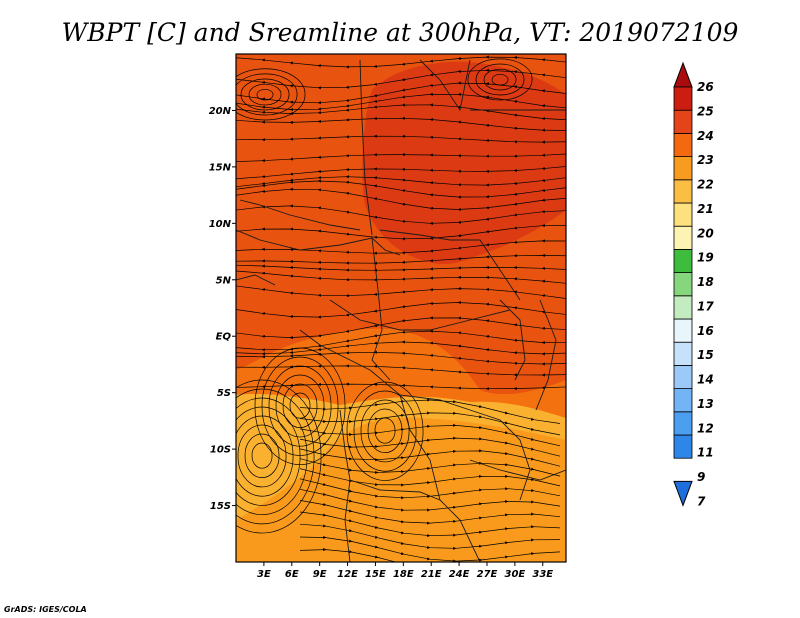 The image size is (800, 618). What do you see at coordinates (701, 501) in the screenshot?
I see `colorbar-label: 7` at bounding box center [701, 501].